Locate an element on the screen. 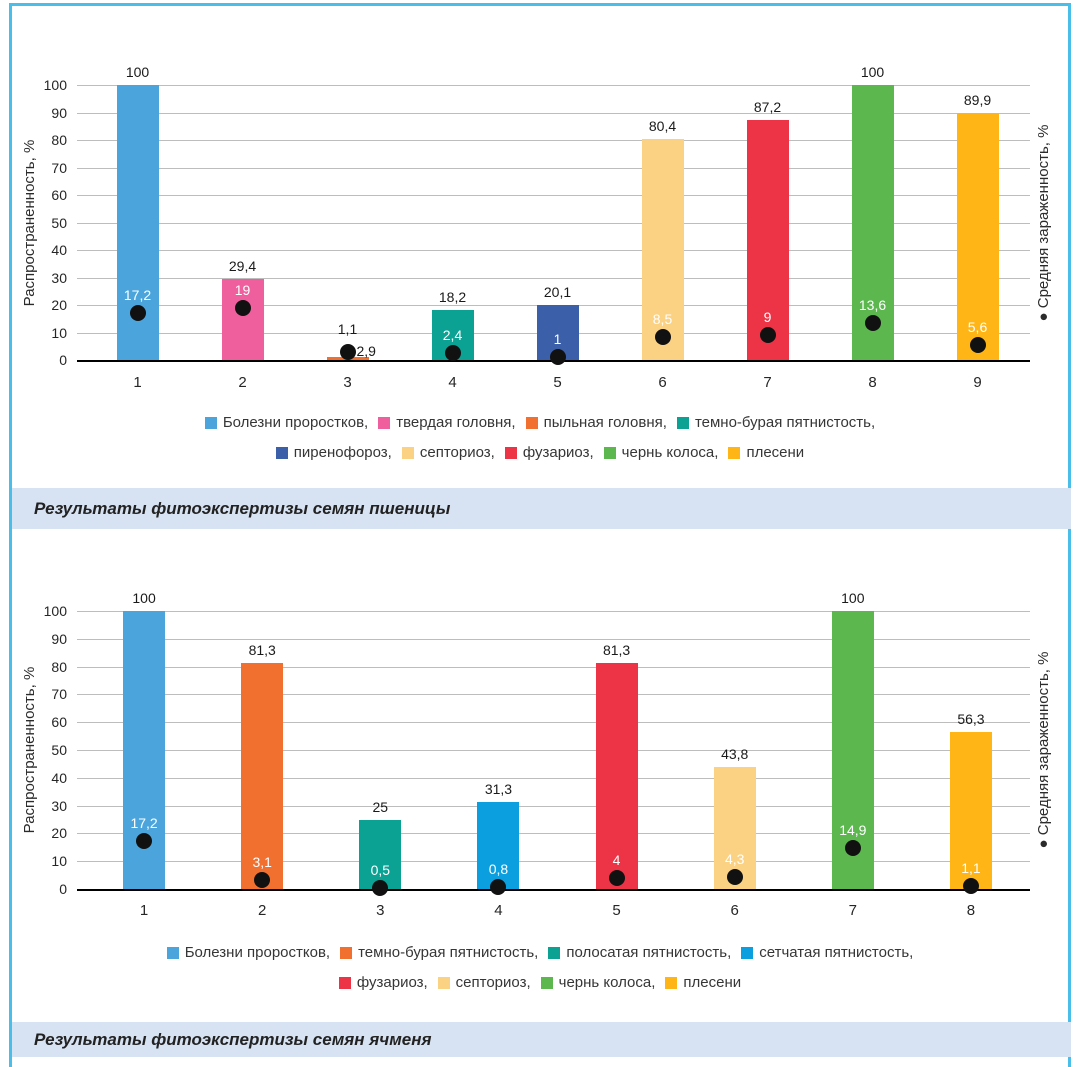 This screenshot has width=1080, height=1067. y-tick-label: 90 is located at coordinates (59, 112).